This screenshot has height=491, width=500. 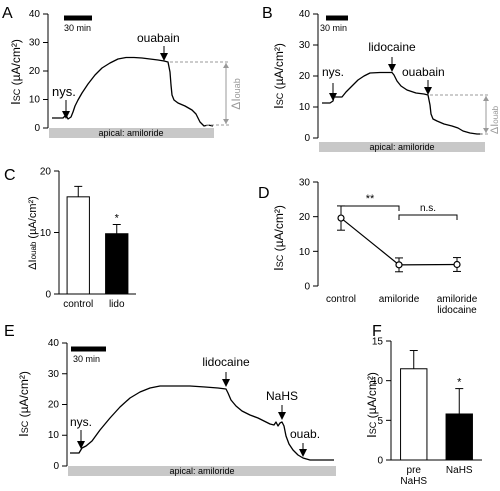 I want to click on panel-e-letter: E, so click(x=9, y=331).